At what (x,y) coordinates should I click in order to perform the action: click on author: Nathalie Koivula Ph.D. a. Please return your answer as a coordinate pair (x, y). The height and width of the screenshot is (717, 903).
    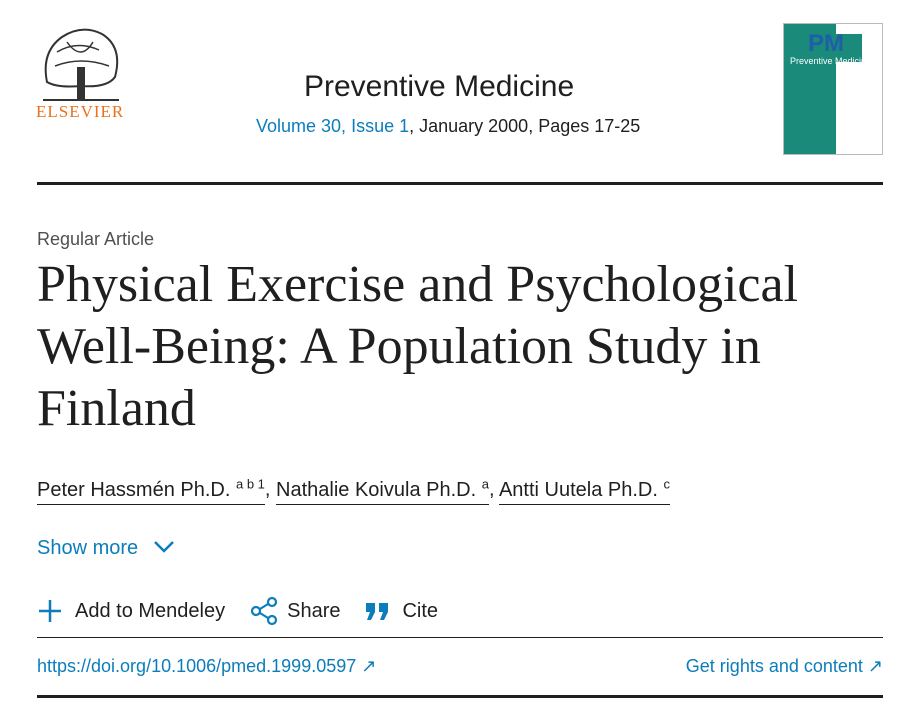
    Looking at the image, I should click on (382, 490).